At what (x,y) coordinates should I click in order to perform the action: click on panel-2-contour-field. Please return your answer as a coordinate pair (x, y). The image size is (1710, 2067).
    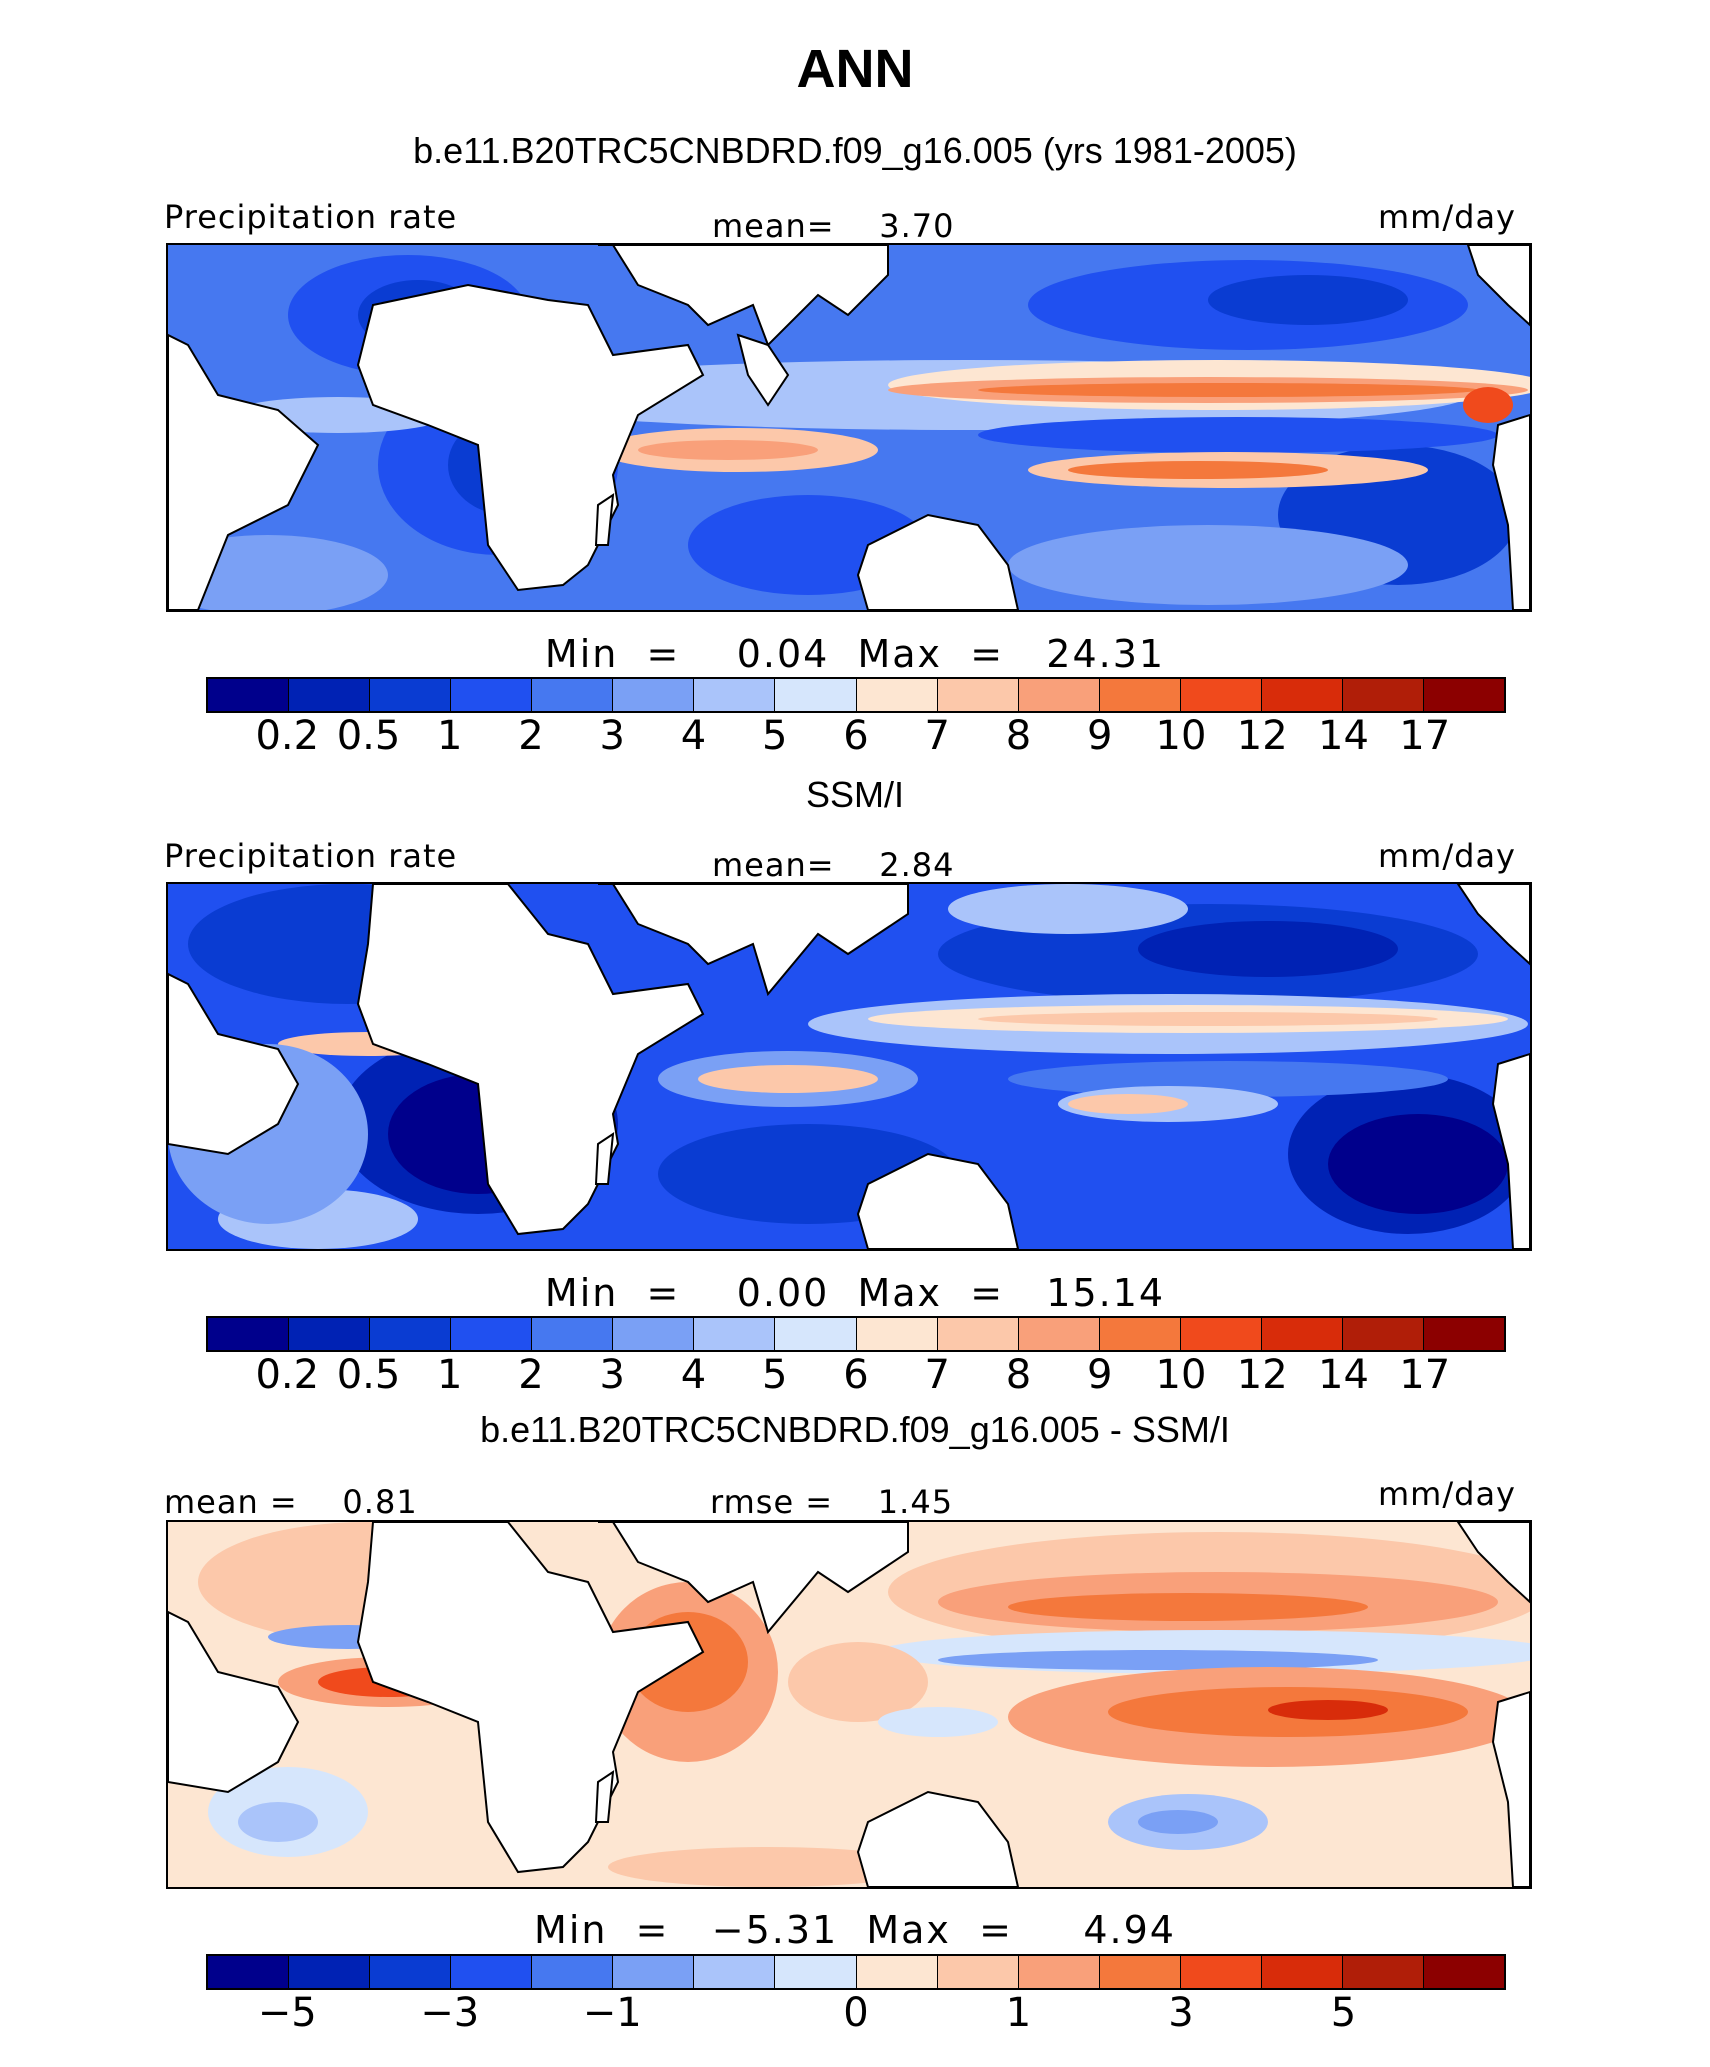
    Looking at the image, I should click on (849, 1066).